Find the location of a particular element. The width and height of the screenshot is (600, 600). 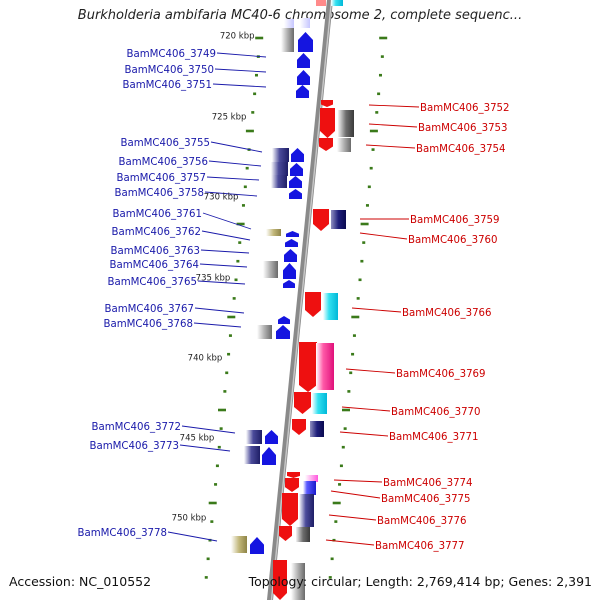

gene-label-right: BamMC406_3776 is located at coordinates (422, 521).